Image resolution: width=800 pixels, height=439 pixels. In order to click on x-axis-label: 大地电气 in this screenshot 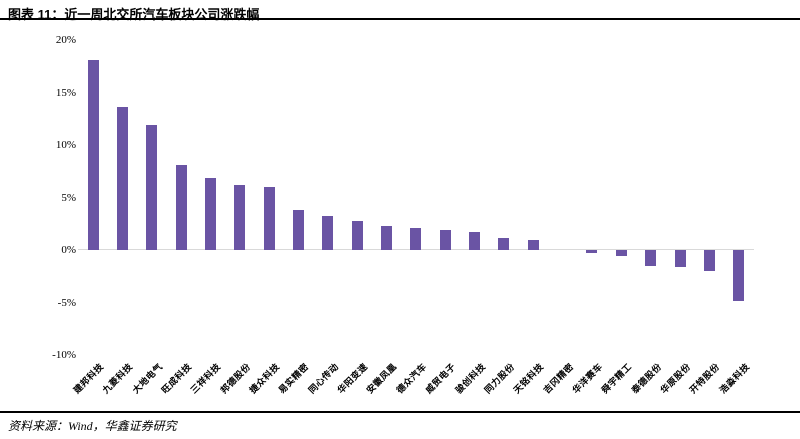, I will do `click(147, 378)`.